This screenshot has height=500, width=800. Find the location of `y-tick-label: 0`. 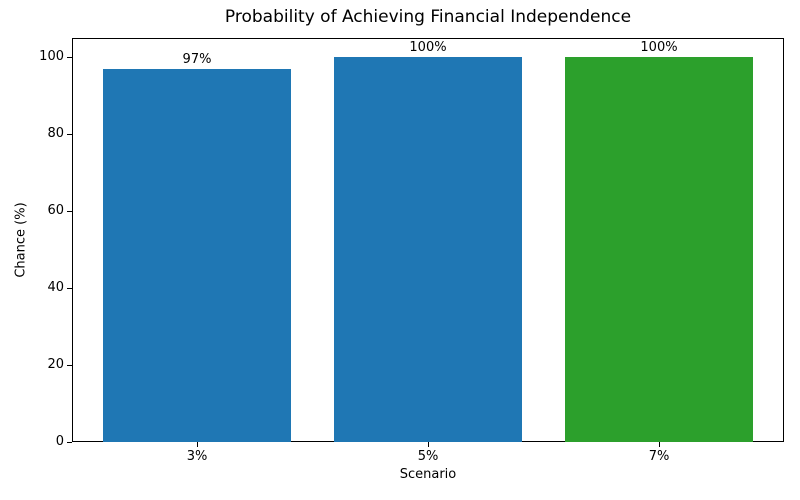

y-tick-label: 0 is located at coordinates (59, 441).